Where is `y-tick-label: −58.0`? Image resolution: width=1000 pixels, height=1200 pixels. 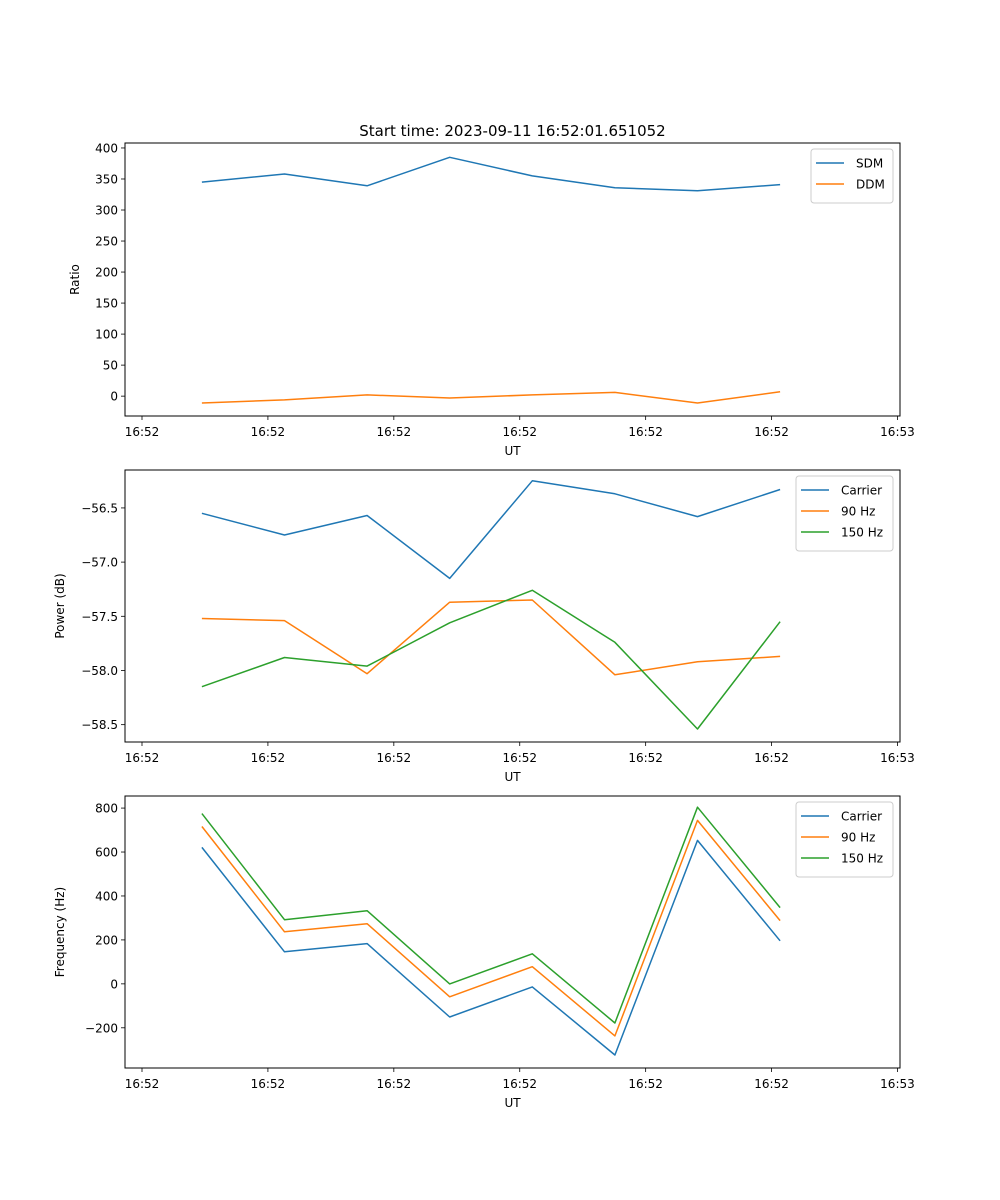 y-tick-label: −58.0 is located at coordinates (99, 671).